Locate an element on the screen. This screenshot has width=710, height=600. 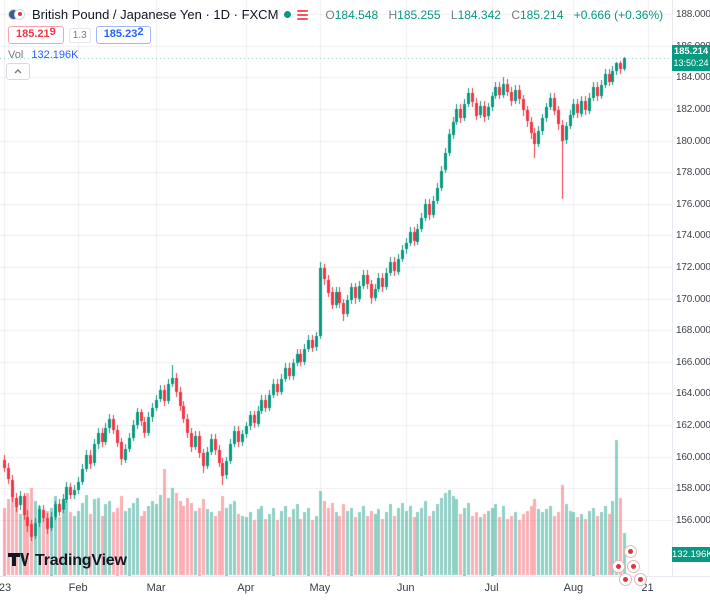
price-tick-label: 180.000 is located at coordinates (693, 141).